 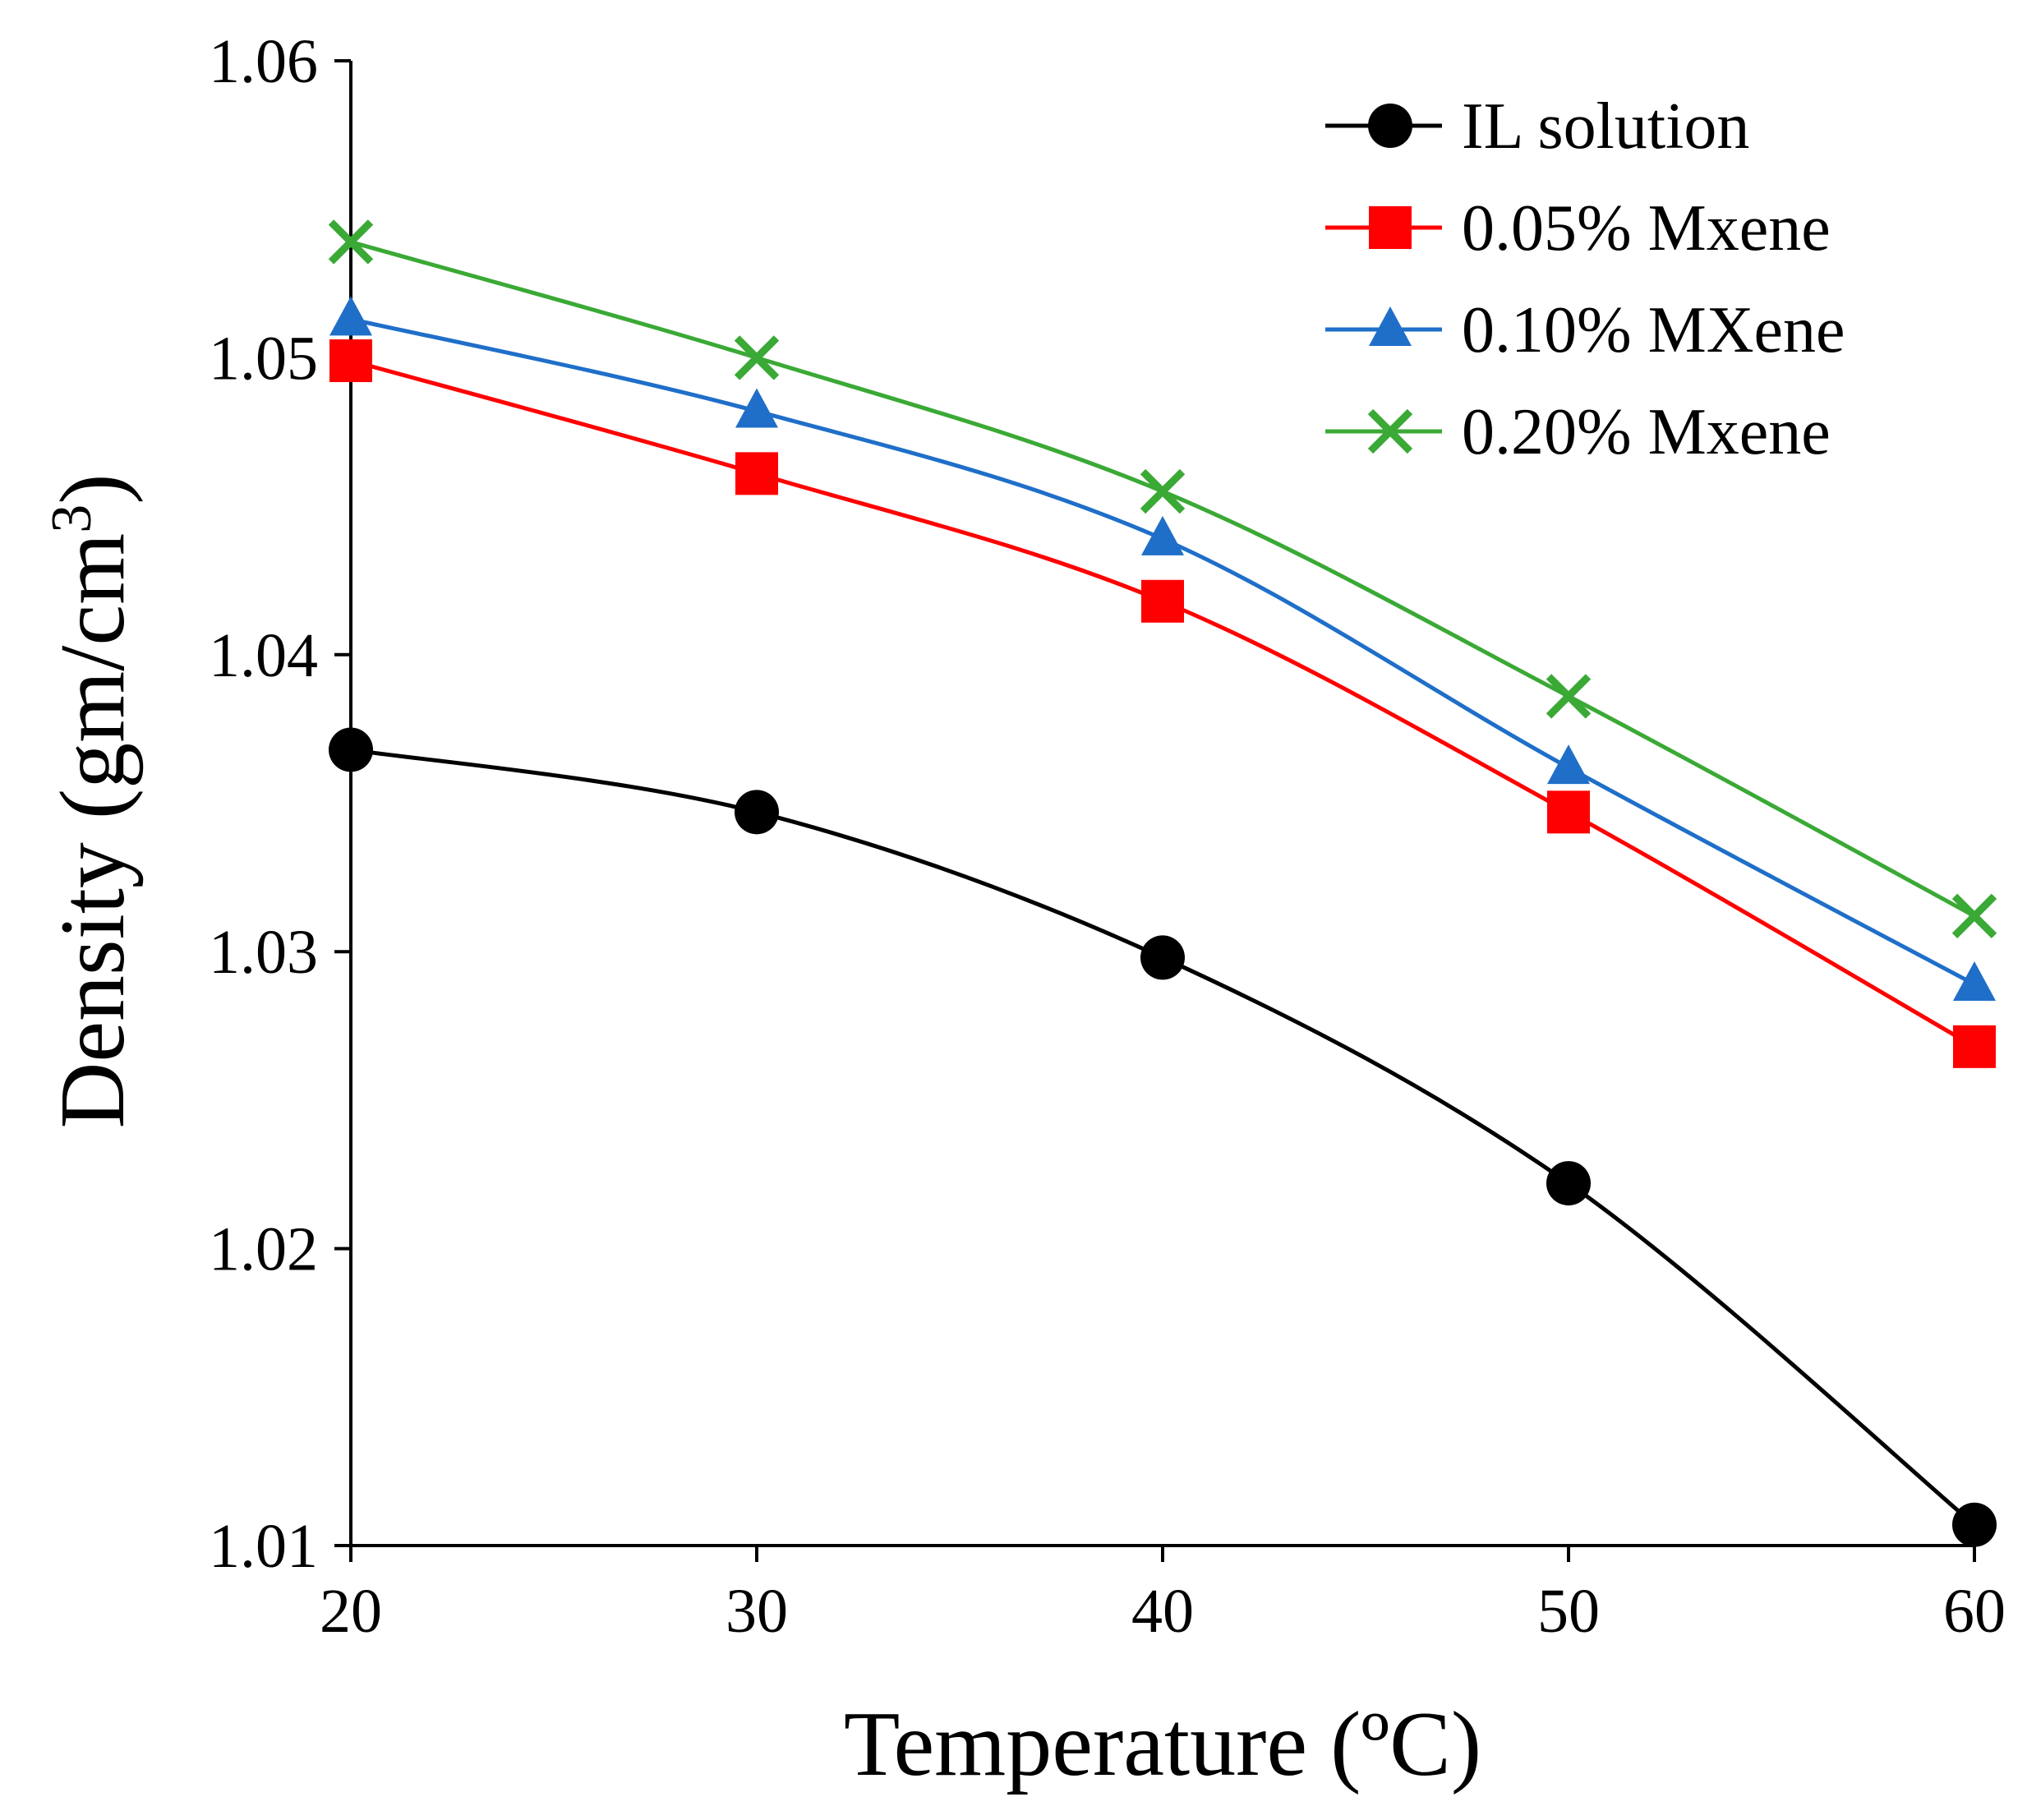 What do you see at coordinates (1975, 1611) in the screenshot?
I see `x-tick-label: 60` at bounding box center [1975, 1611].